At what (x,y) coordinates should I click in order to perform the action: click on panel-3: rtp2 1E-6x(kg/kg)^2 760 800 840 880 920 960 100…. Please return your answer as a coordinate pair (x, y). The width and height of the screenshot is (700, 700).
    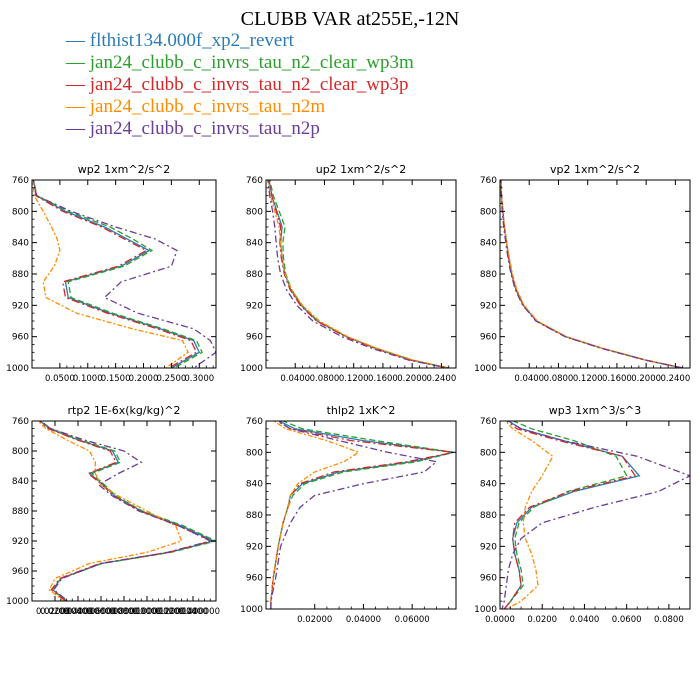
    Looking at the image, I should click on (113, 510).